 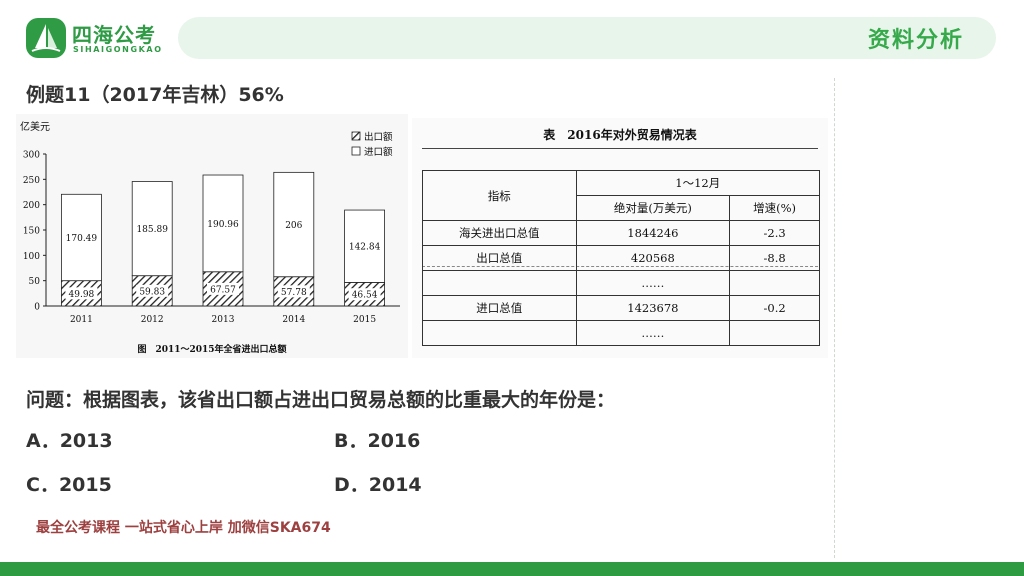 I want to click on question-text: 问题：根据图表，该省出口额占进出口贸易总额的比重最大的年份是：, so click(x=321, y=400).